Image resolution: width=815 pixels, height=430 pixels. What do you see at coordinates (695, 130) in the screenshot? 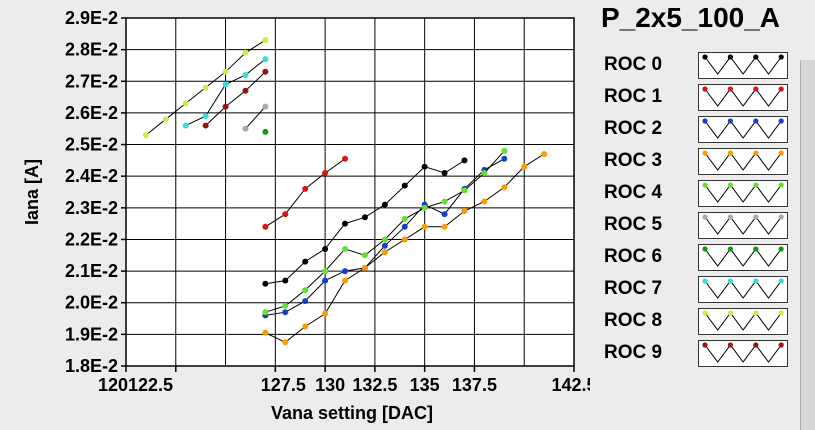
I see `legend-item: ROC 2` at bounding box center [695, 130].